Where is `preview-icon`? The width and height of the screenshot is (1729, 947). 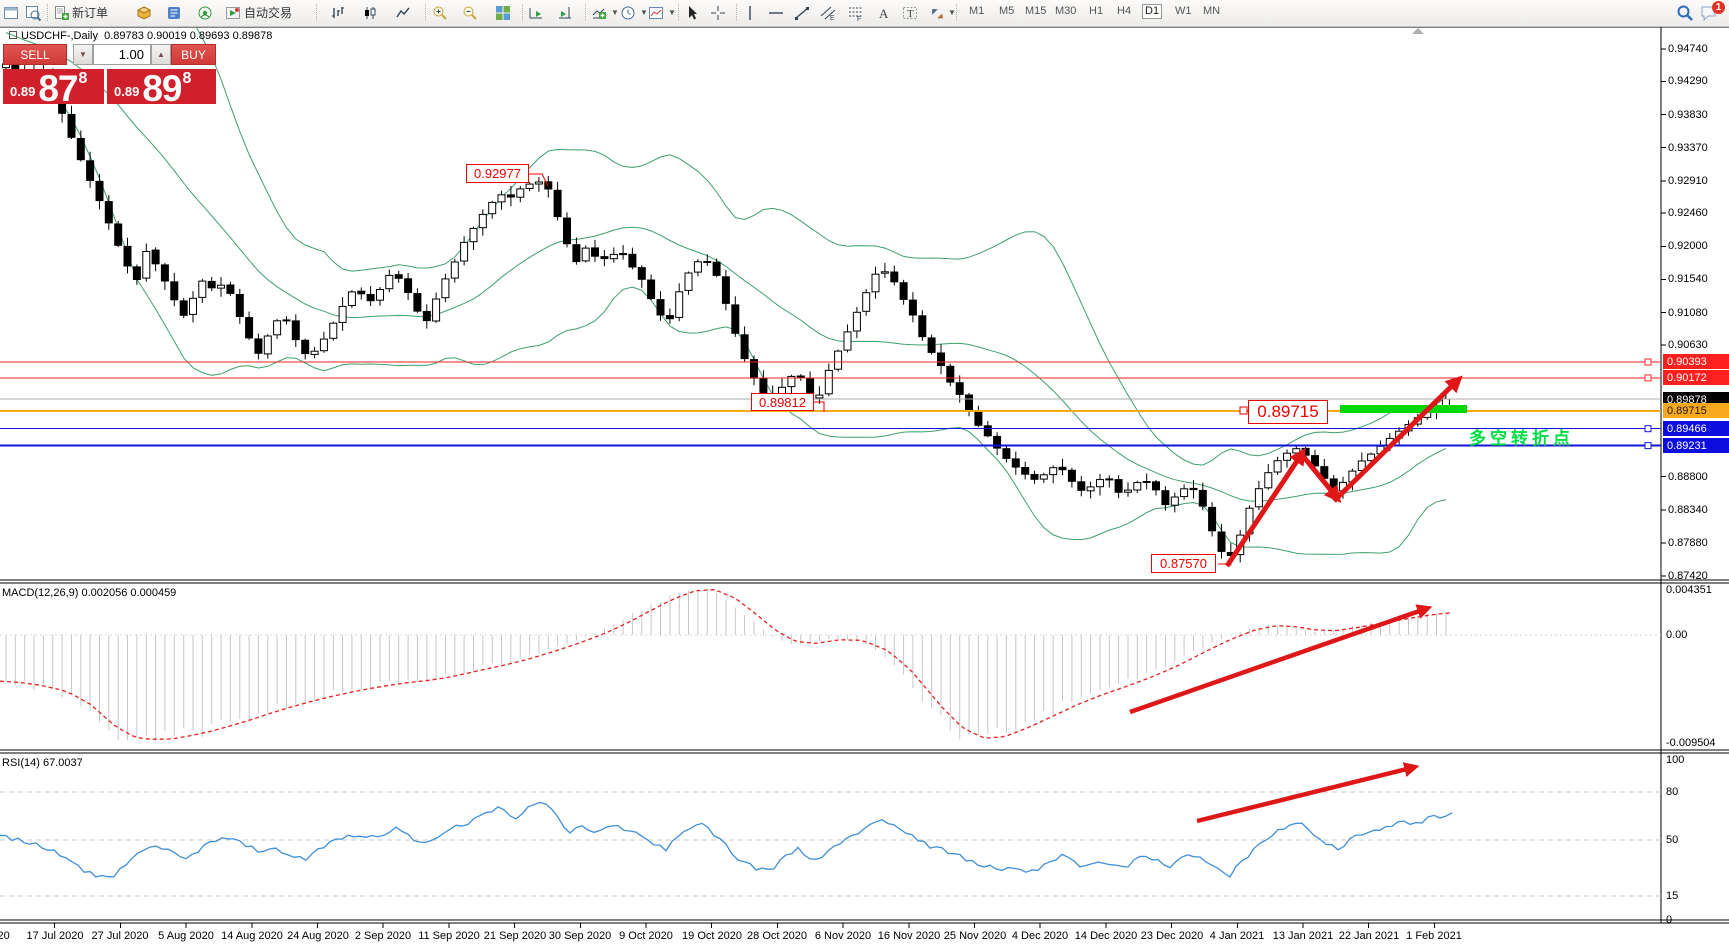
preview-icon is located at coordinates (33, 12).